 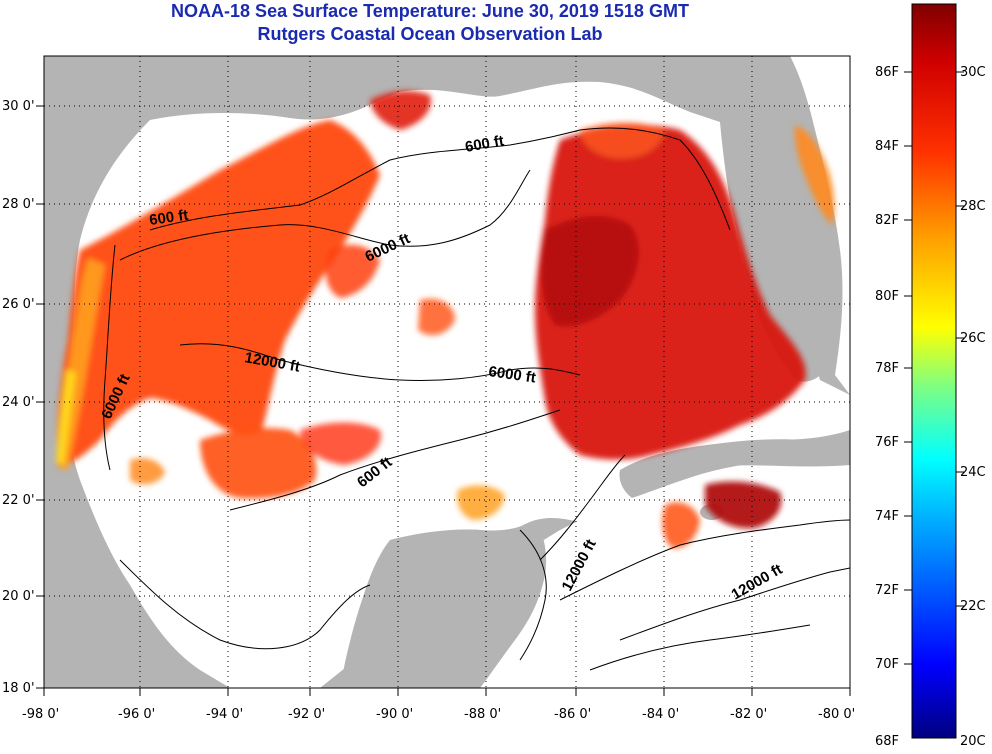 I want to click on x-tick-label: -86 0', so click(x=572, y=714).